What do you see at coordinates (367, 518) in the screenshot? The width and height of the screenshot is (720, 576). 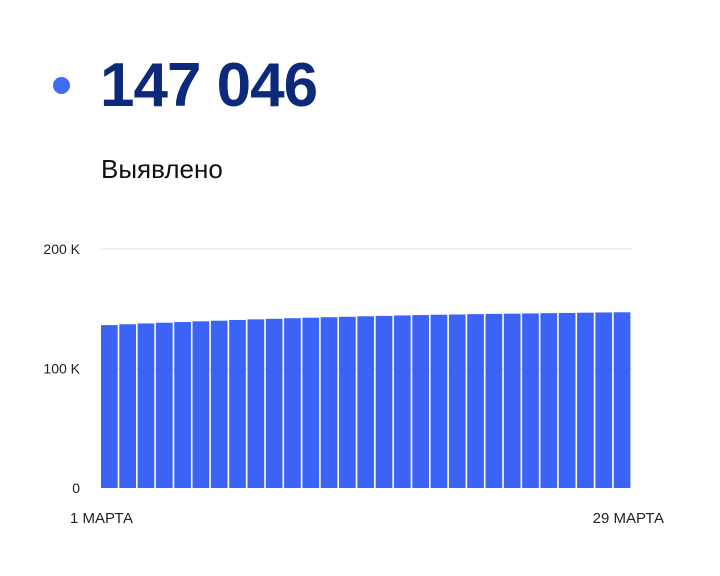 I see `x-axis-ticks: 1 МАРТА 29 МАРТА` at bounding box center [367, 518].